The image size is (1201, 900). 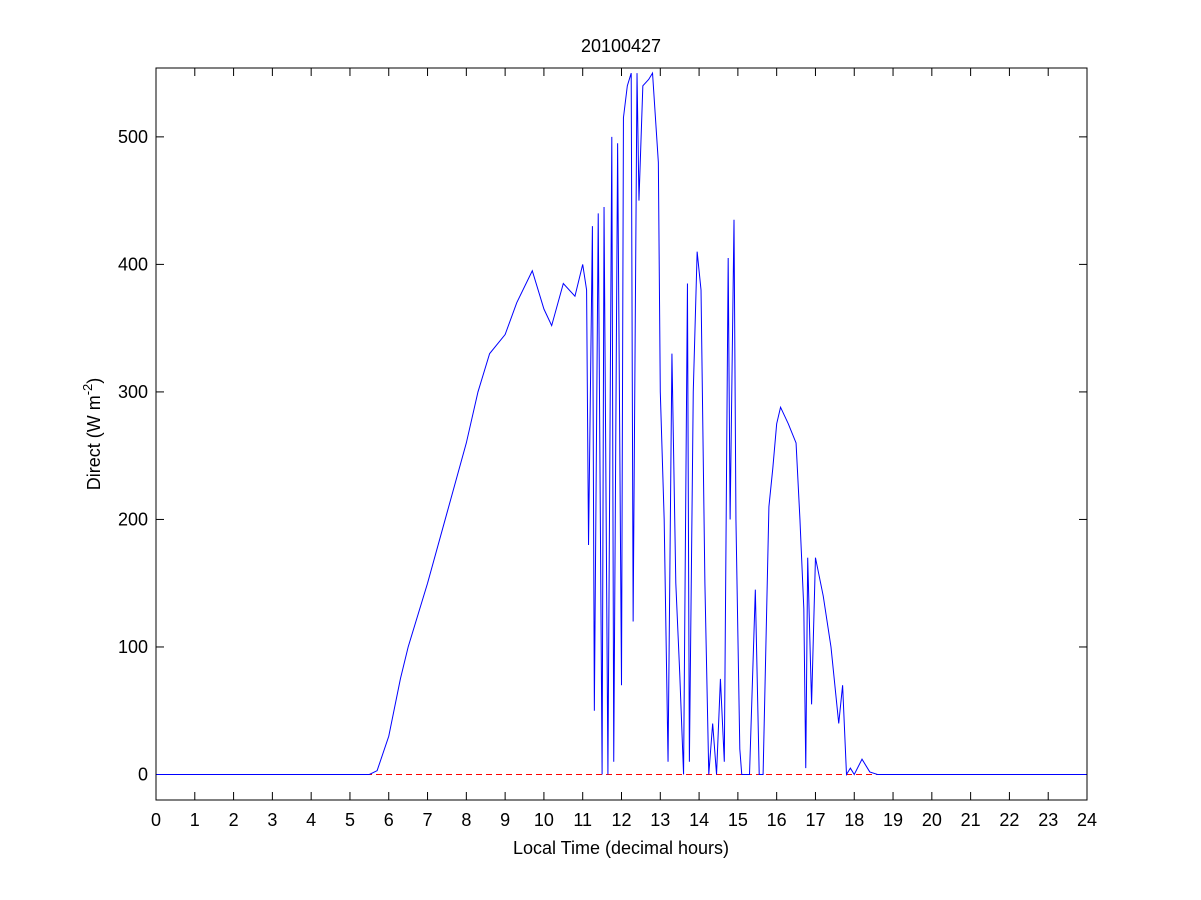 I want to click on x-tick-label: 15, so click(x=738, y=820).